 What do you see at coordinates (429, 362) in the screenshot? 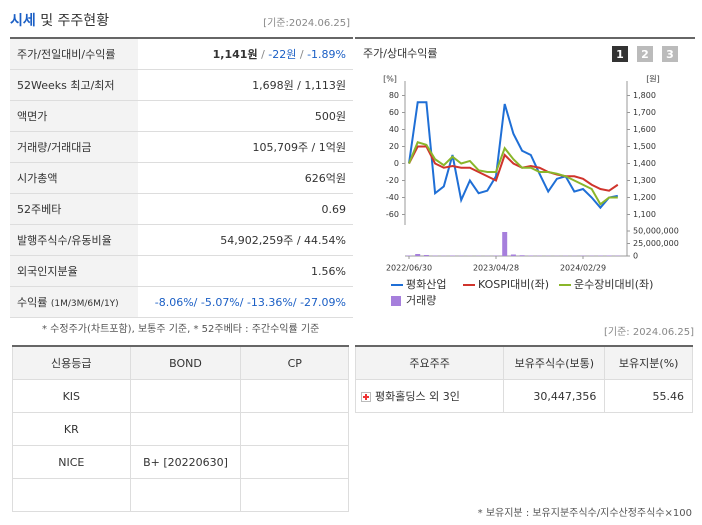
I see `header-cell: 주요주주` at bounding box center [429, 362].